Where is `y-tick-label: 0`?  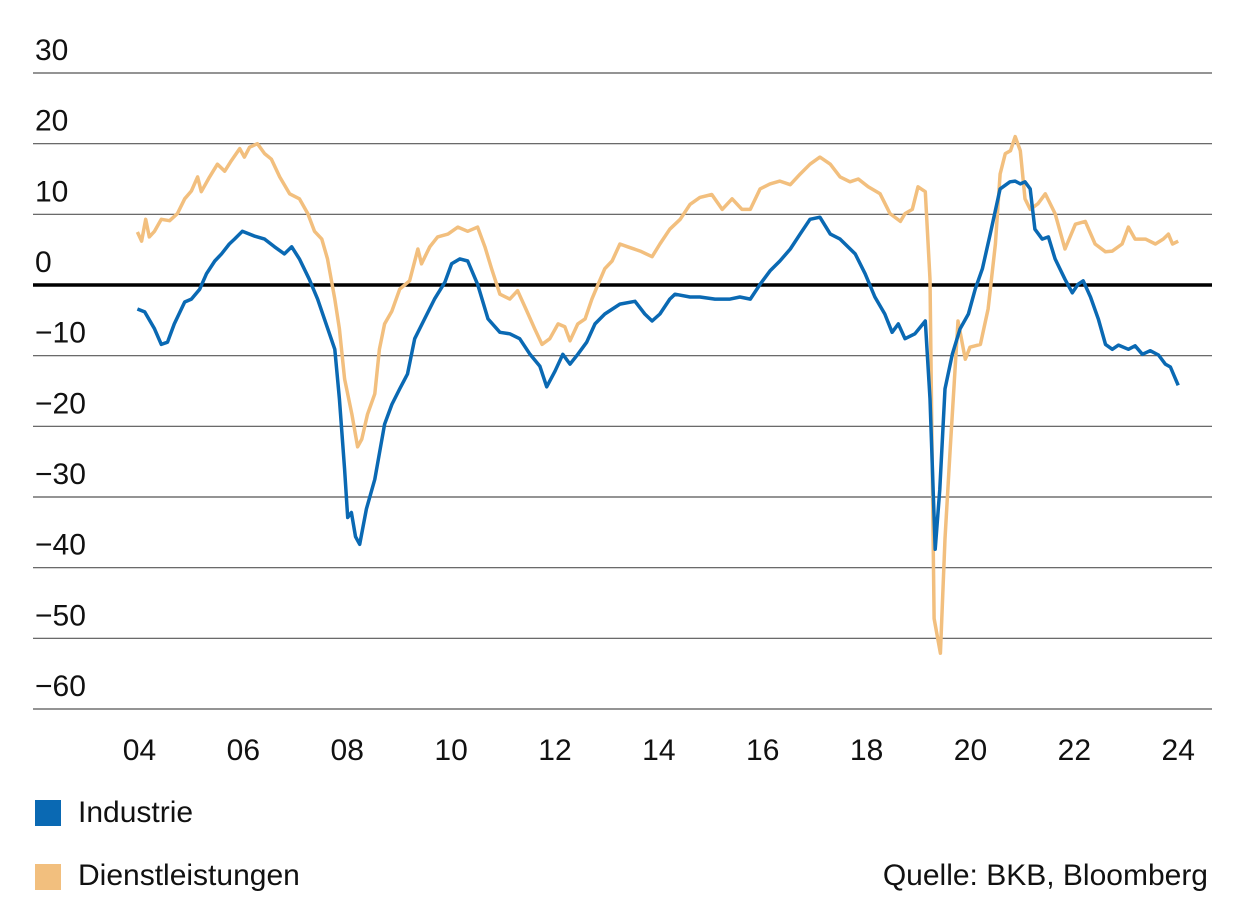 y-tick-label: 0 is located at coordinates (43, 262).